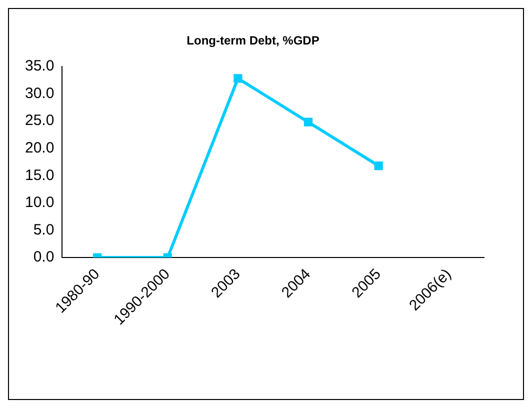 The width and height of the screenshot is (532, 408). I want to click on y-tick-label: 10.0, so click(39, 203).